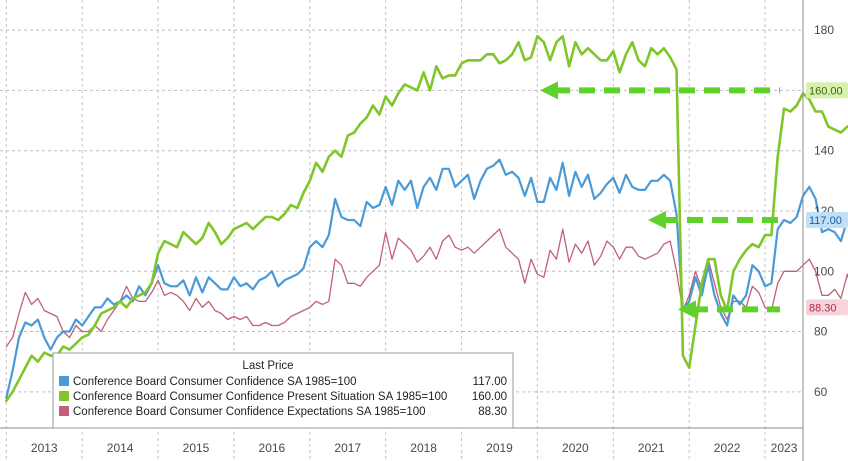 Image resolution: width=848 pixels, height=461 pixels. Describe the element at coordinates (714, 220) in the screenshot. I see `arrow-annotation-composite` at that location.